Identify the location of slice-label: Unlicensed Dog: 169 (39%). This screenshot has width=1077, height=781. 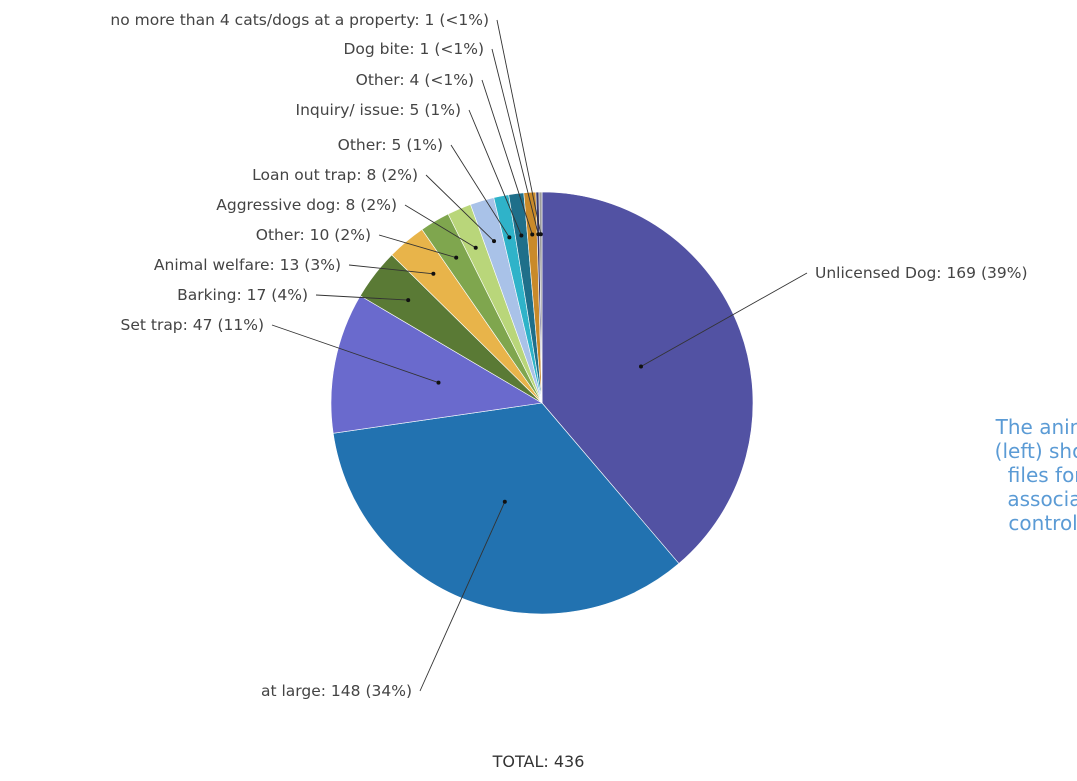
(921, 273).